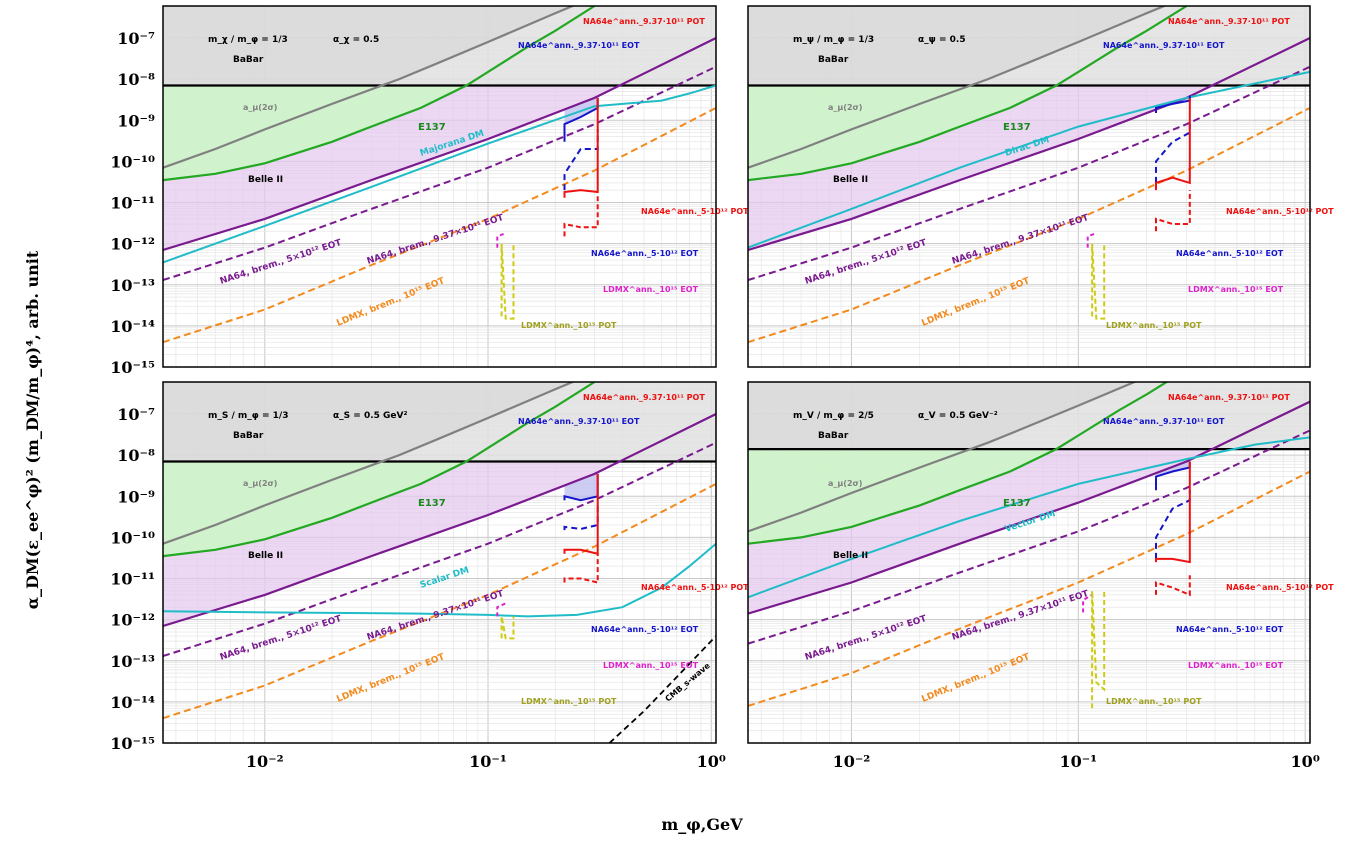  Describe the element at coordinates (370, 416) in the screenshot. I see `param-coupling: α_S = 0.5 GeV²` at that location.